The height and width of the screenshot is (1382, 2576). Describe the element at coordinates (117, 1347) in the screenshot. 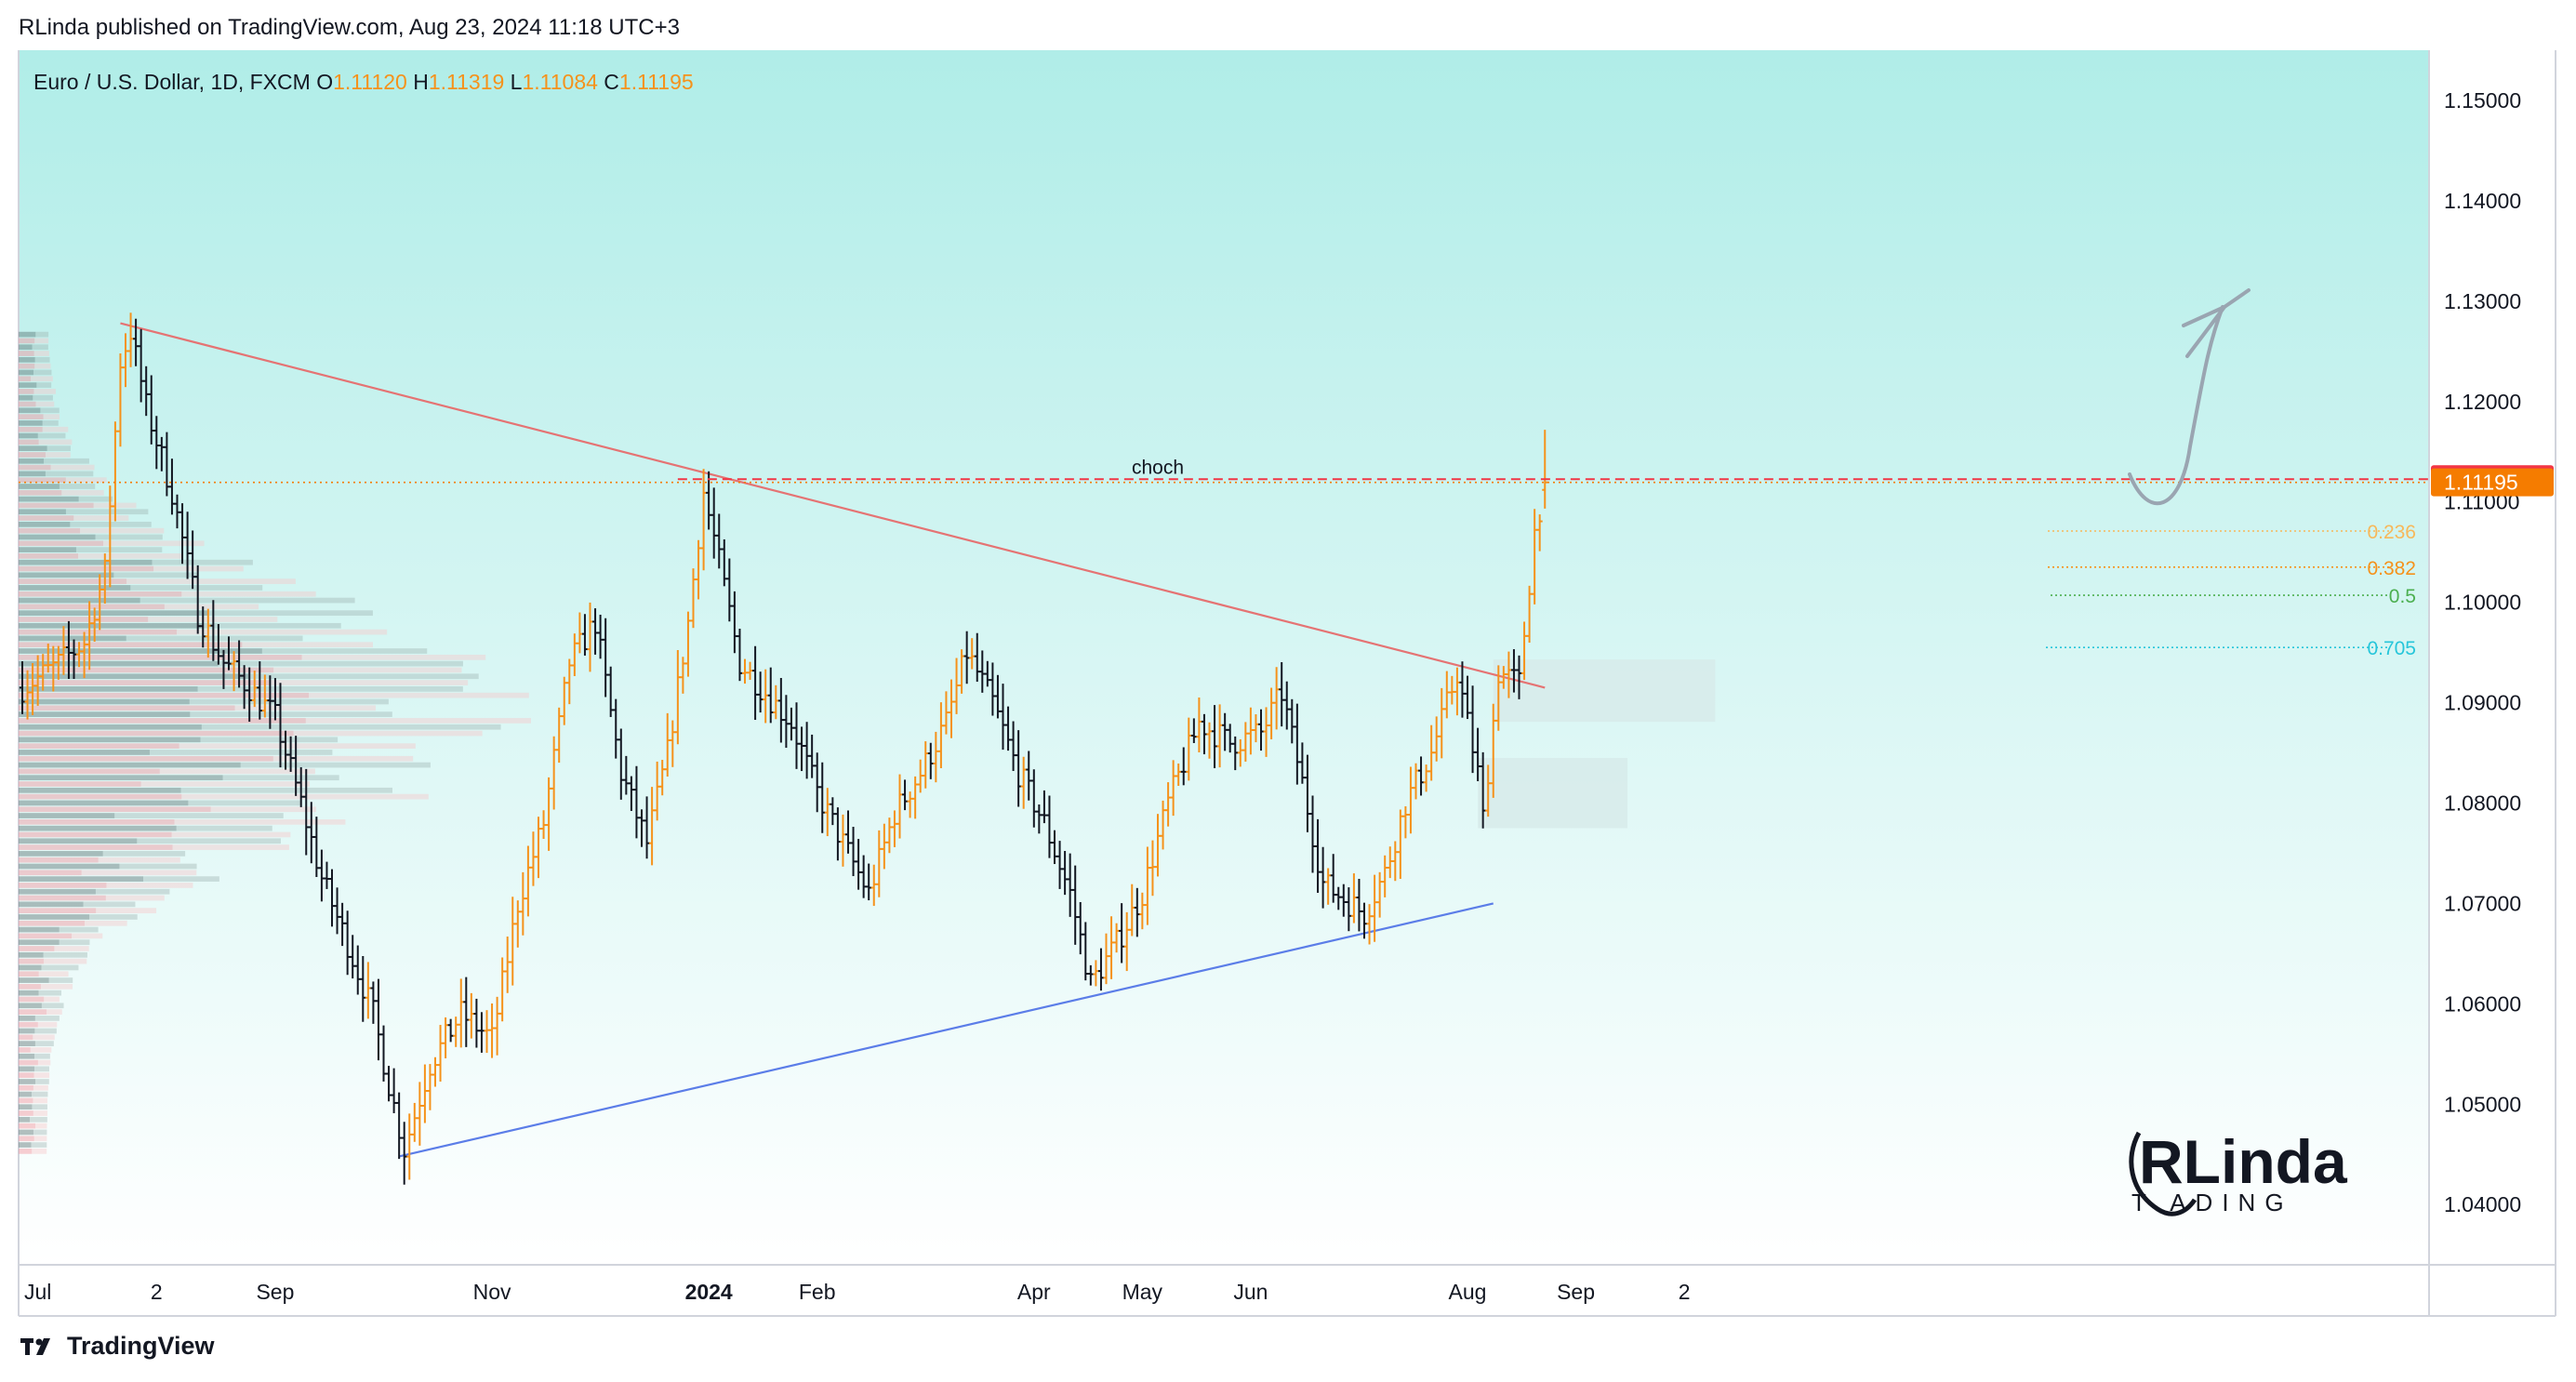

I see `tradingview-brand: TradingView` at that location.